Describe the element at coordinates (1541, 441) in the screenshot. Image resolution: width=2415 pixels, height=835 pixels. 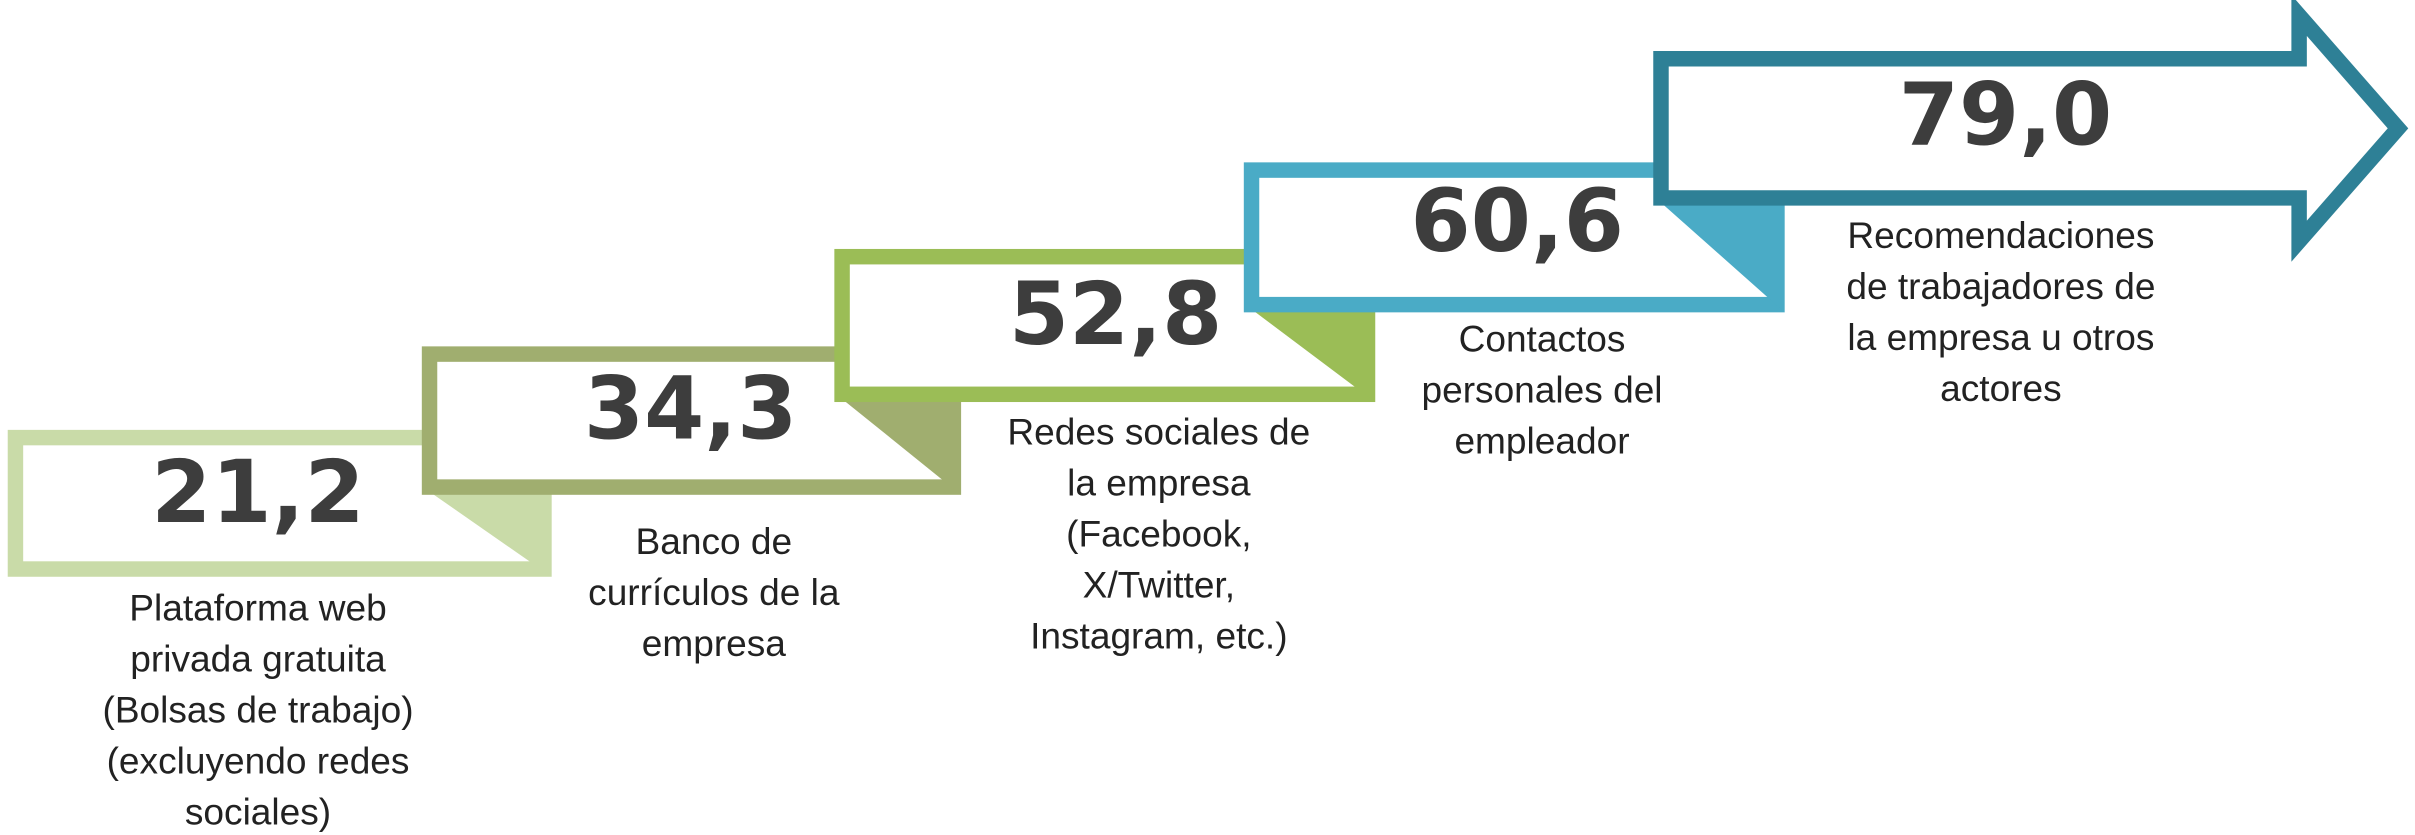
I see `step-label: empleador` at that location.